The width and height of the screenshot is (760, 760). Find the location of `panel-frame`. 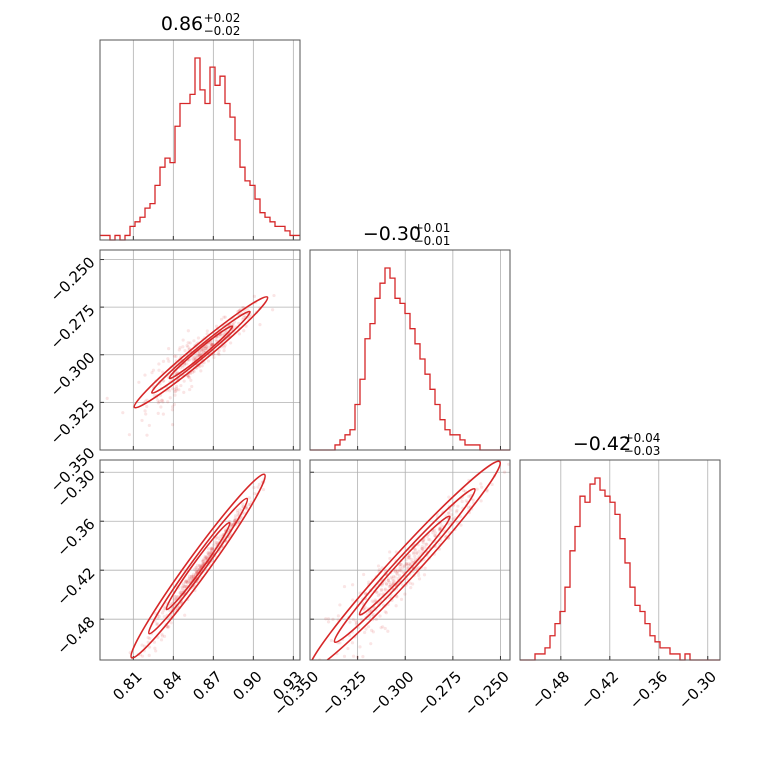

panel-frame is located at coordinates (200, 560).